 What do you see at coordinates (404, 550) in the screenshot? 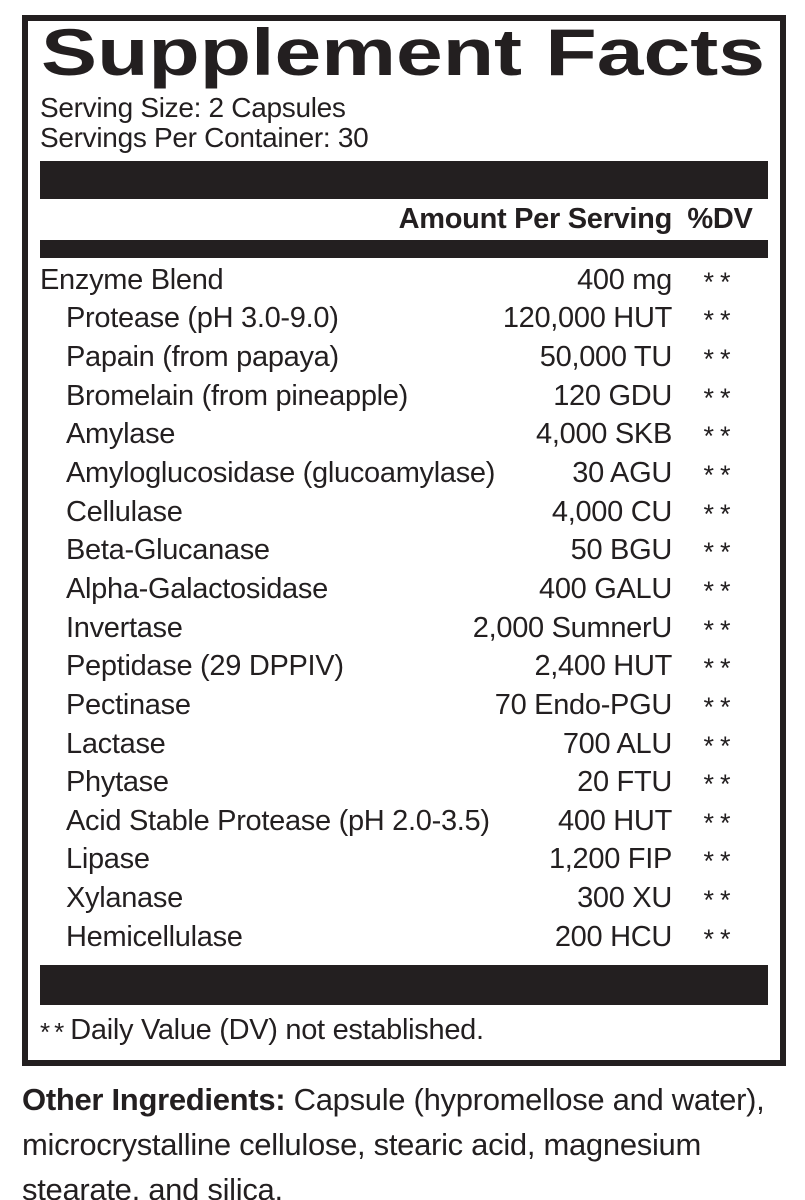
I see `ingredient-row: Beta-Glucanase 50 BGU **` at bounding box center [404, 550].